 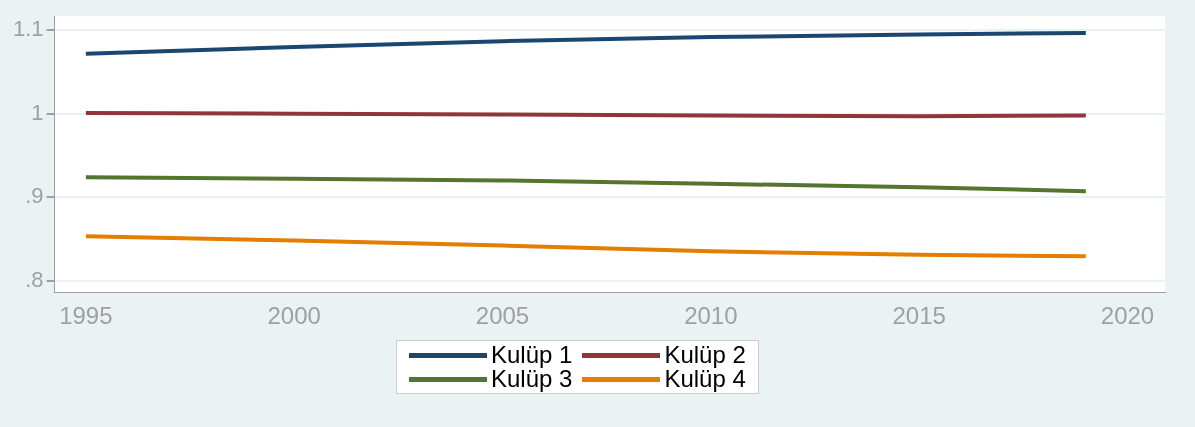 I want to click on x-tick-label: 2020, so click(x=1127, y=316).